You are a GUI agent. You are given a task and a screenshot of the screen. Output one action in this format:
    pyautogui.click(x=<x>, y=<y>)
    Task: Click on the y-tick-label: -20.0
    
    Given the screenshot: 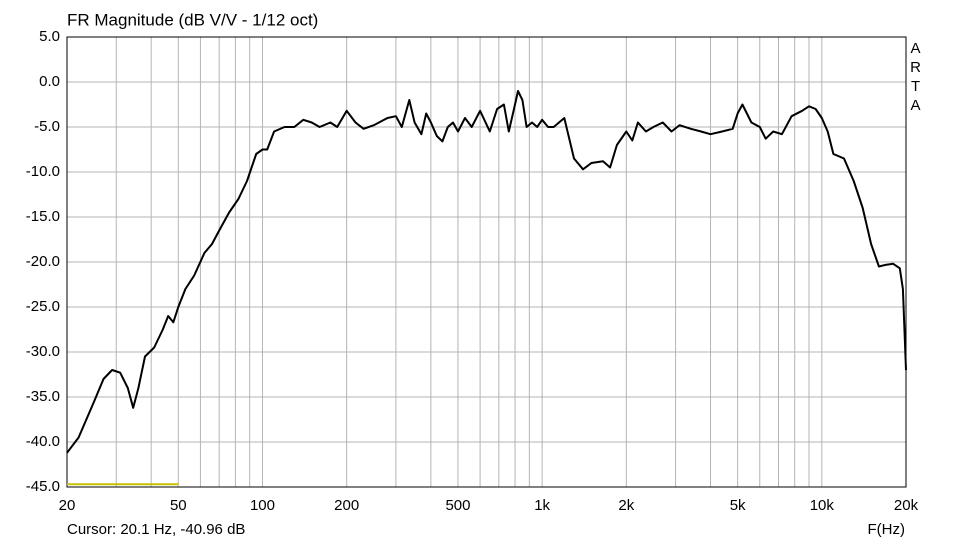 What is the action you would take?
    pyautogui.click(x=43, y=261)
    